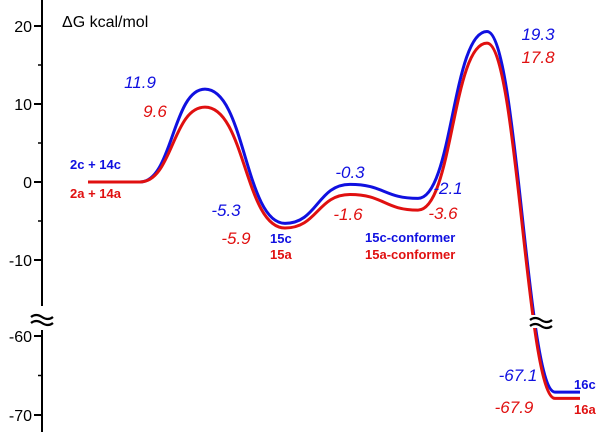 This screenshot has height=432, width=606. Describe the element at coordinates (140, 82) in the screenshot. I see `value-label-blue: 11.9` at that location.